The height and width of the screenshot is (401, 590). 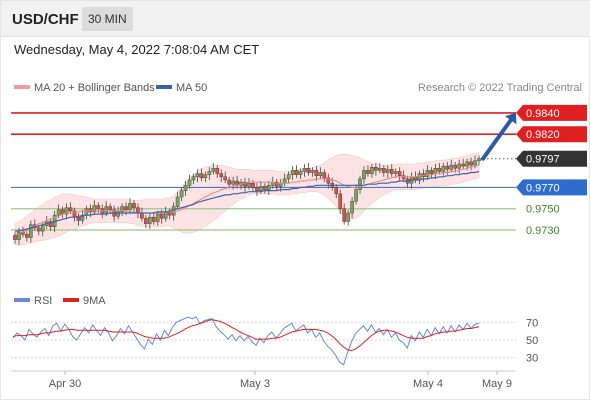 I want to click on rsi-tick-label: 30, so click(x=532, y=359).